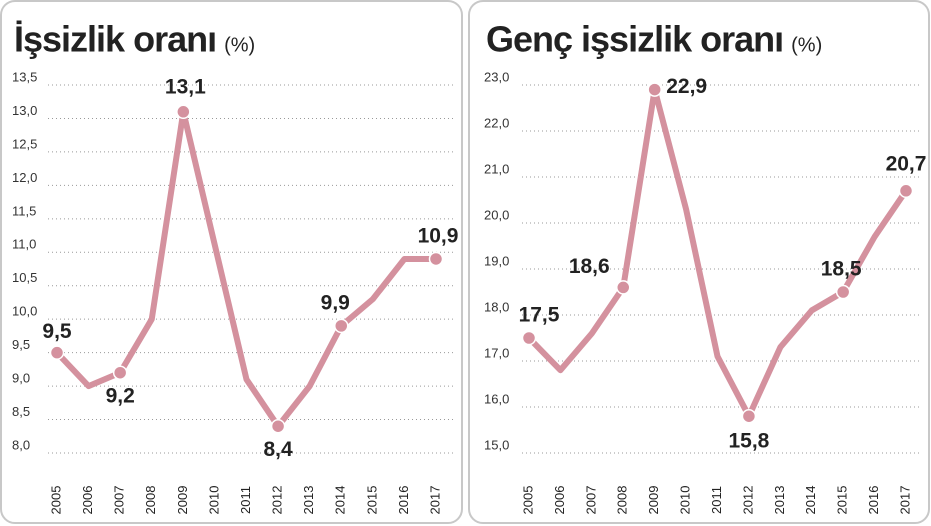  Describe the element at coordinates (539, 315) in the screenshot. I see `data-label: 17,5` at that location.